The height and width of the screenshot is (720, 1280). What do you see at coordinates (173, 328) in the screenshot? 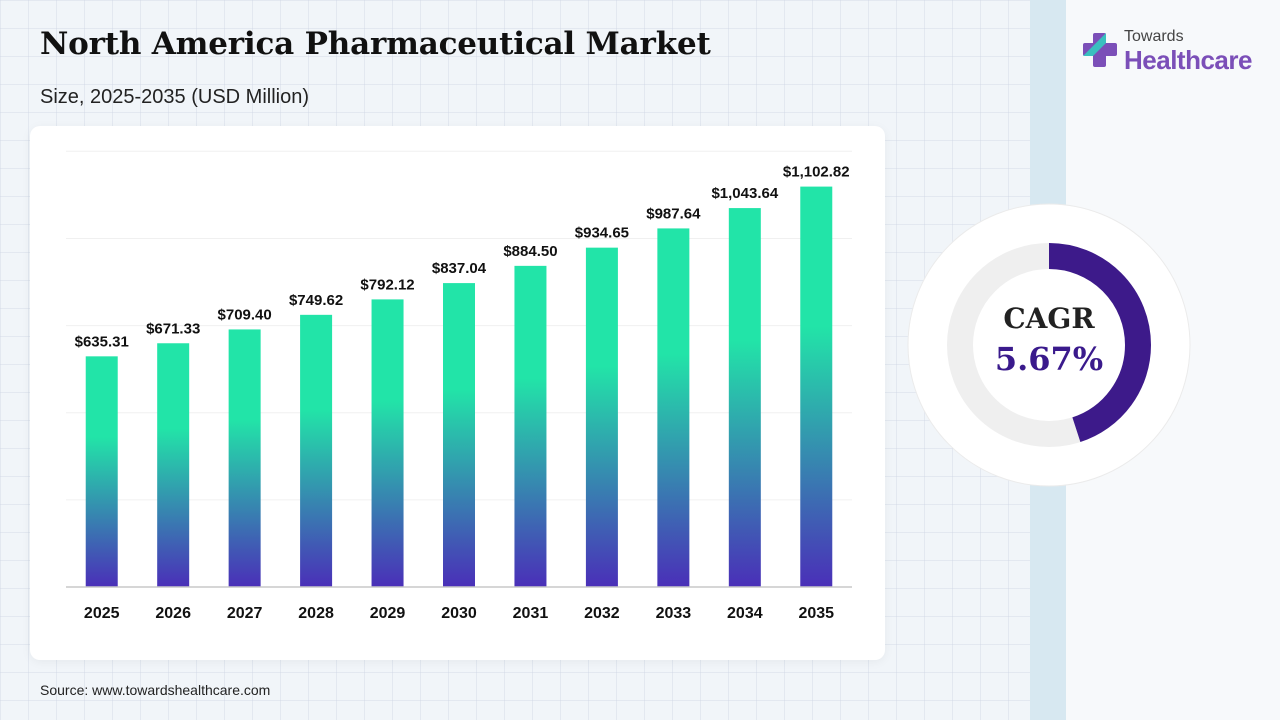
I see `data-label-2026: $671.33` at bounding box center [173, 328].